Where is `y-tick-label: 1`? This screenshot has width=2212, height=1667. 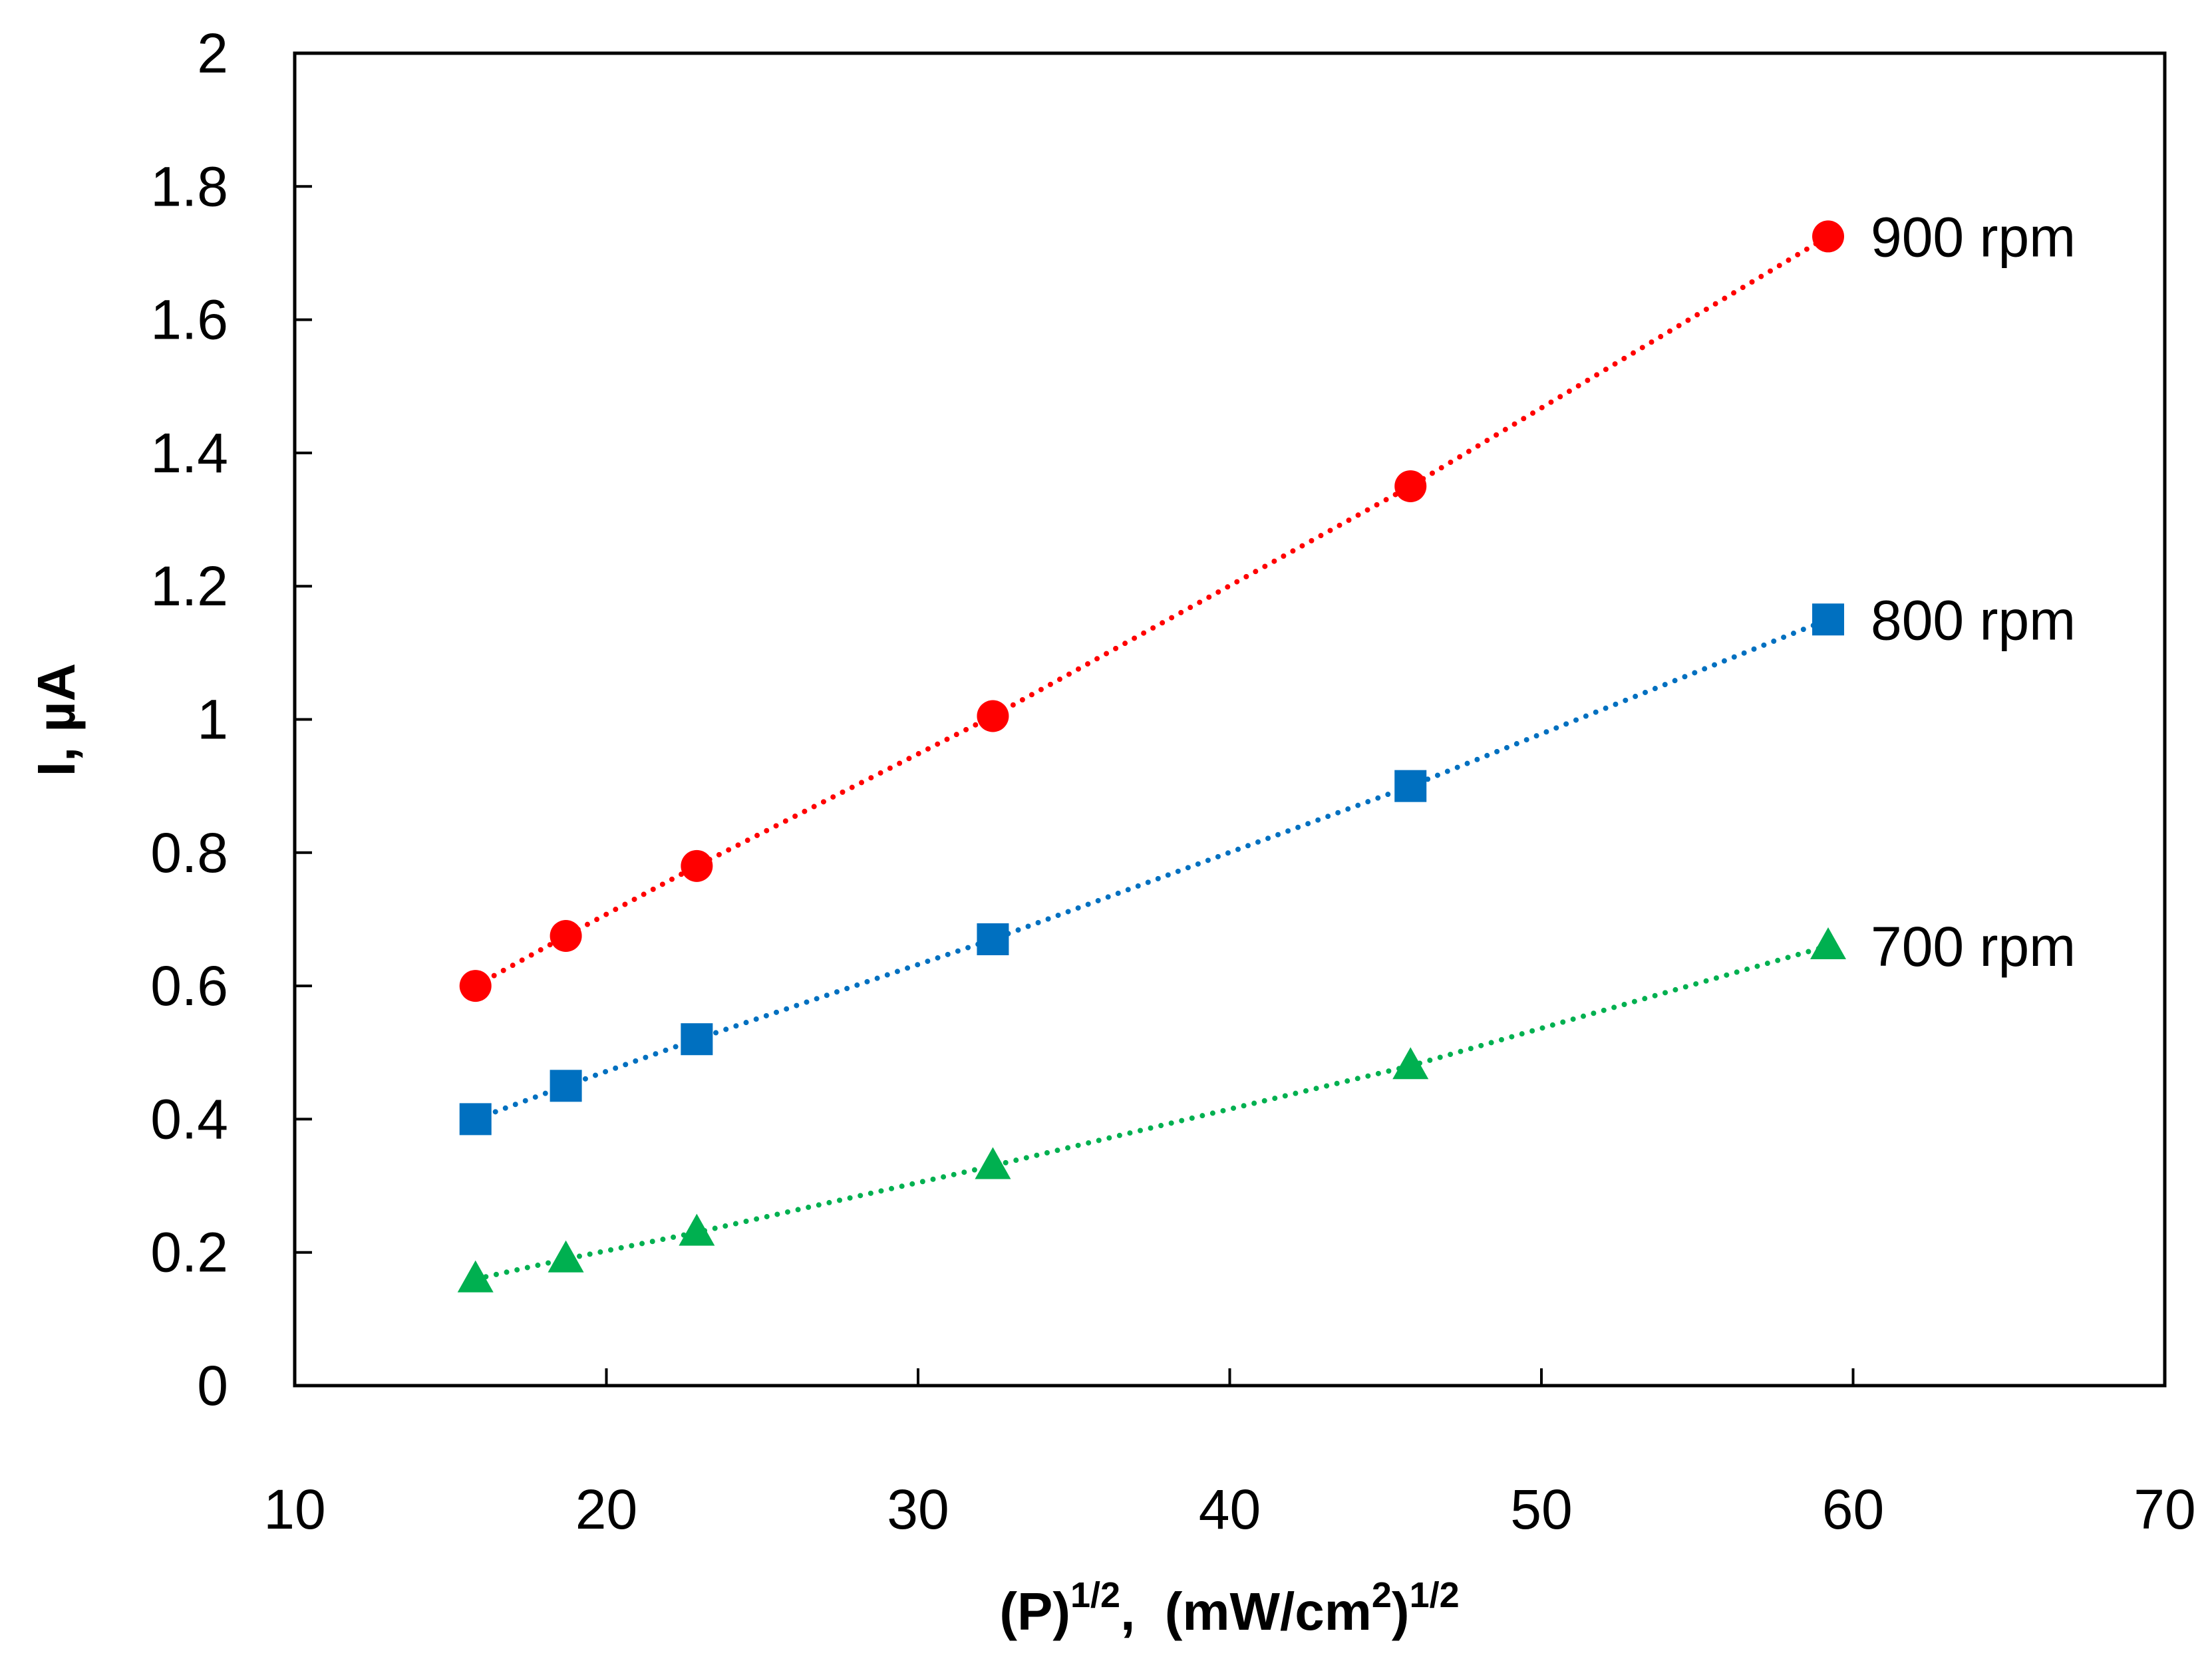
y-tick-label: 1 is located at coordinates (213, 720).